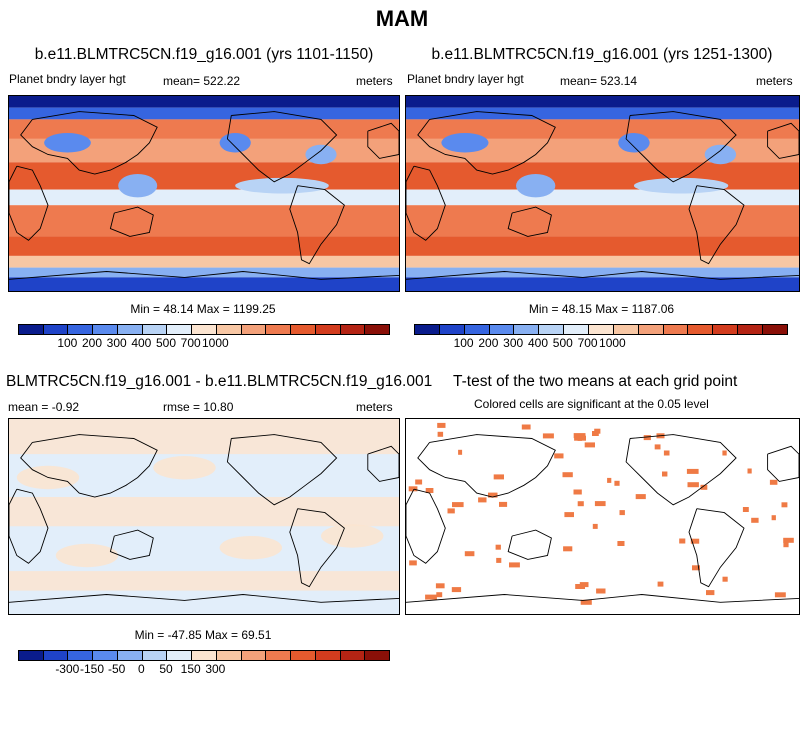 This screenshot has height=733, width=804. I want to click on colorbar-tick-label: 700, so click(587, 343).